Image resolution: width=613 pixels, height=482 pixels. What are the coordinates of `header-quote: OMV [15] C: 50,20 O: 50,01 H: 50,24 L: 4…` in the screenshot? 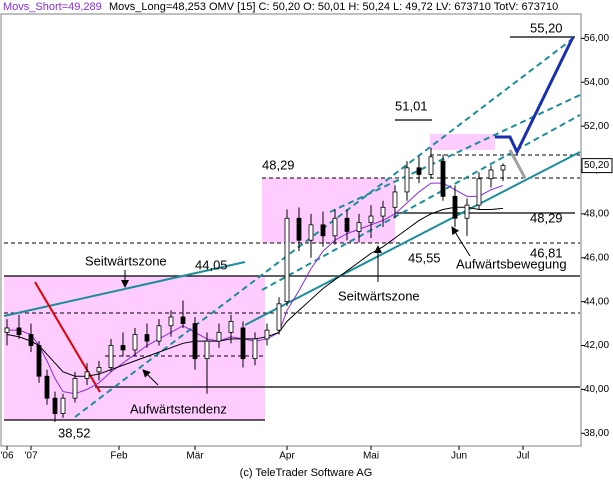 It's located at (383, 7).